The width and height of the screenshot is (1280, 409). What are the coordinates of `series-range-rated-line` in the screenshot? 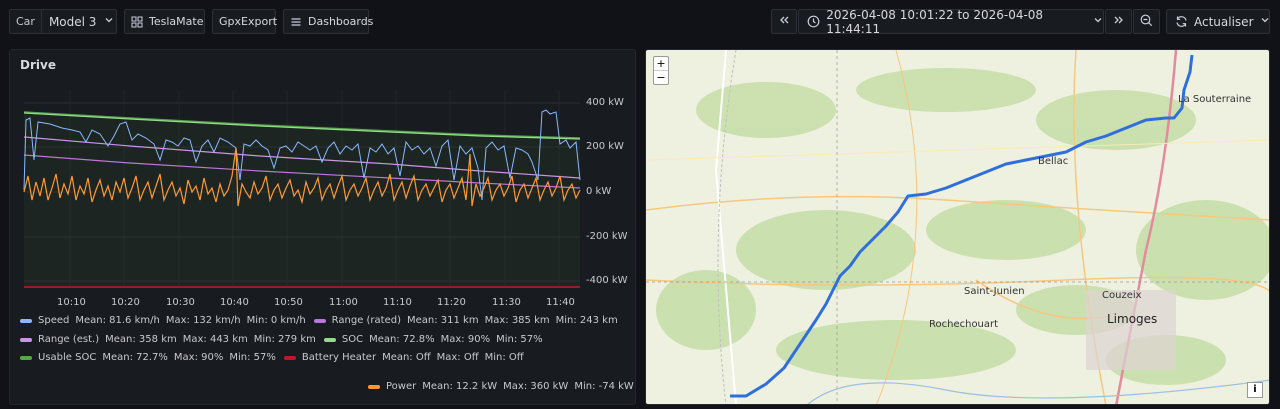 It's located at (302, 171).